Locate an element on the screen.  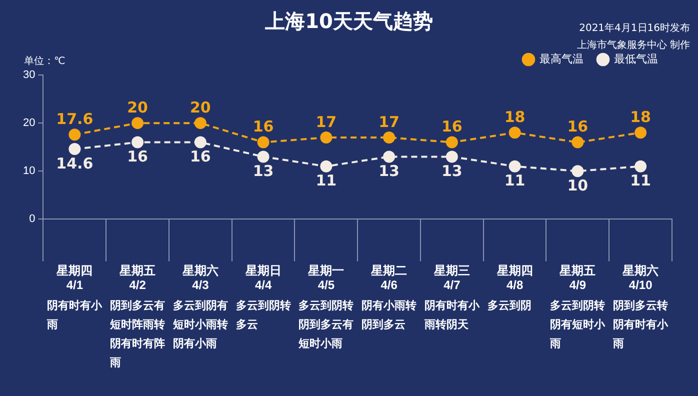
y-axis-title: 单位：℃ is located at coordinates (45, 61).